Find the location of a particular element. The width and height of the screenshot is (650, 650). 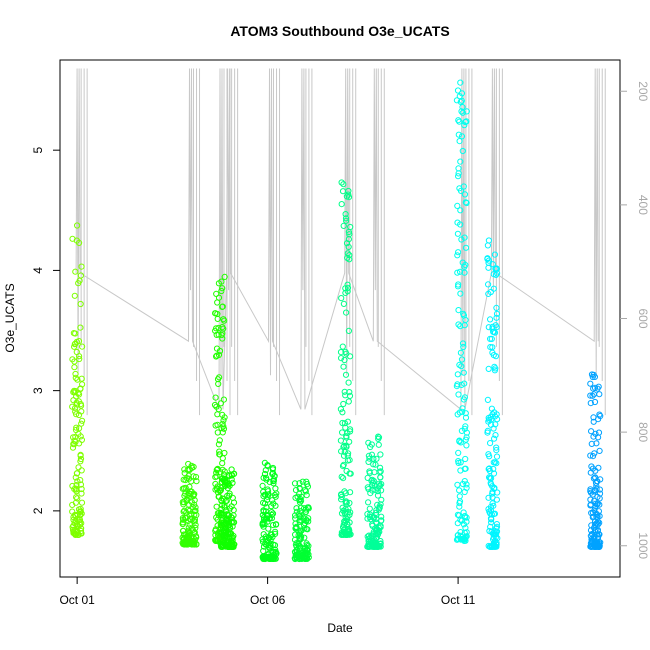

chart-title: ATOM3 Southbound O3e_UCATS is located at coordinates (339, 31).